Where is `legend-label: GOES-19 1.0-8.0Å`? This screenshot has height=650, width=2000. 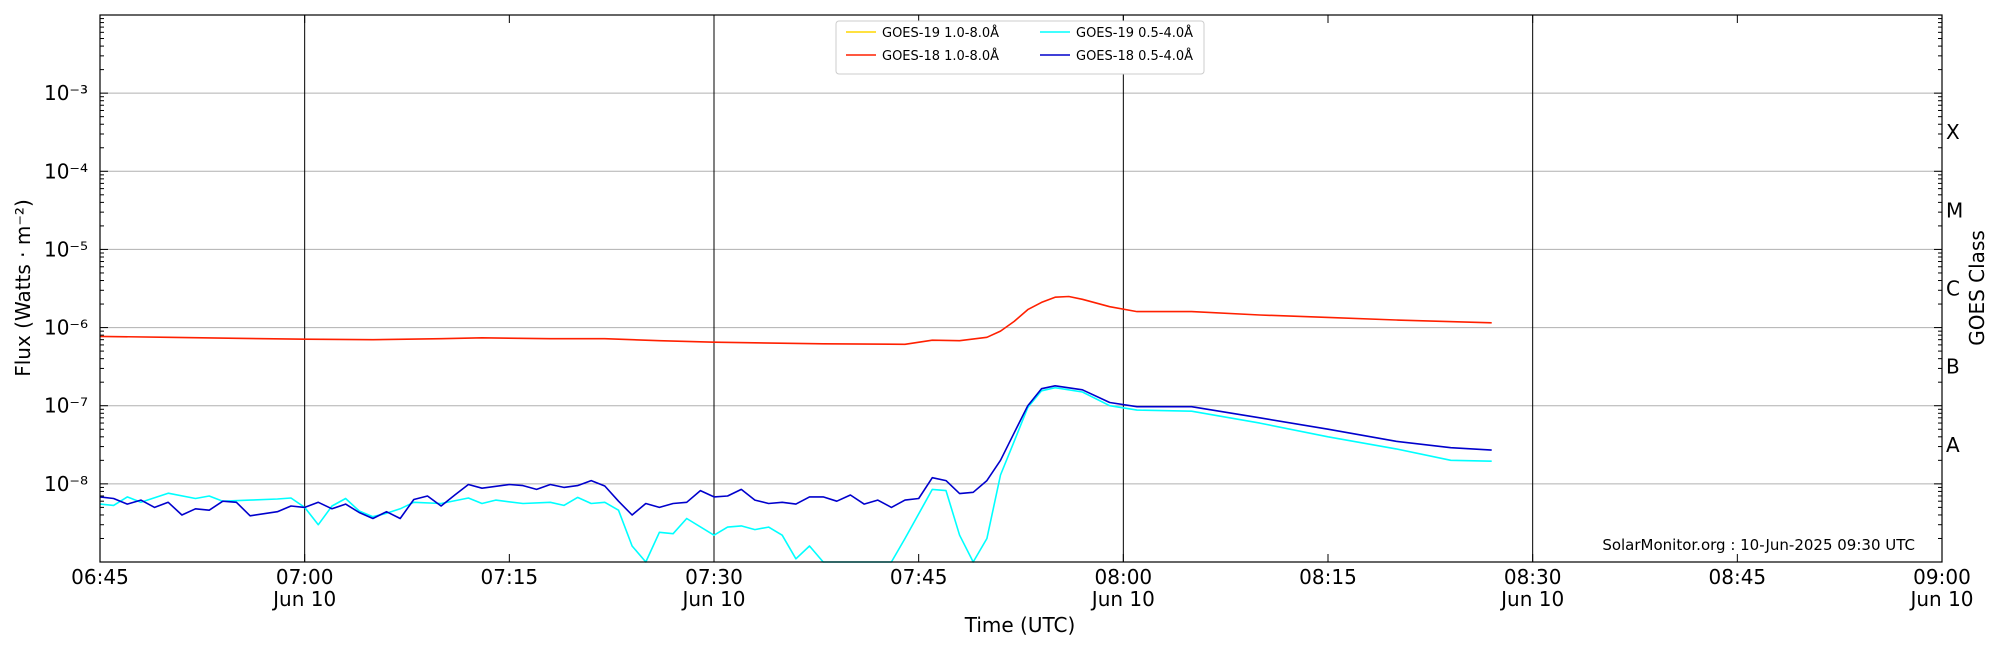
legend-label: GOES-19 1.0-8.0Å is located at coordinates (940, 33).